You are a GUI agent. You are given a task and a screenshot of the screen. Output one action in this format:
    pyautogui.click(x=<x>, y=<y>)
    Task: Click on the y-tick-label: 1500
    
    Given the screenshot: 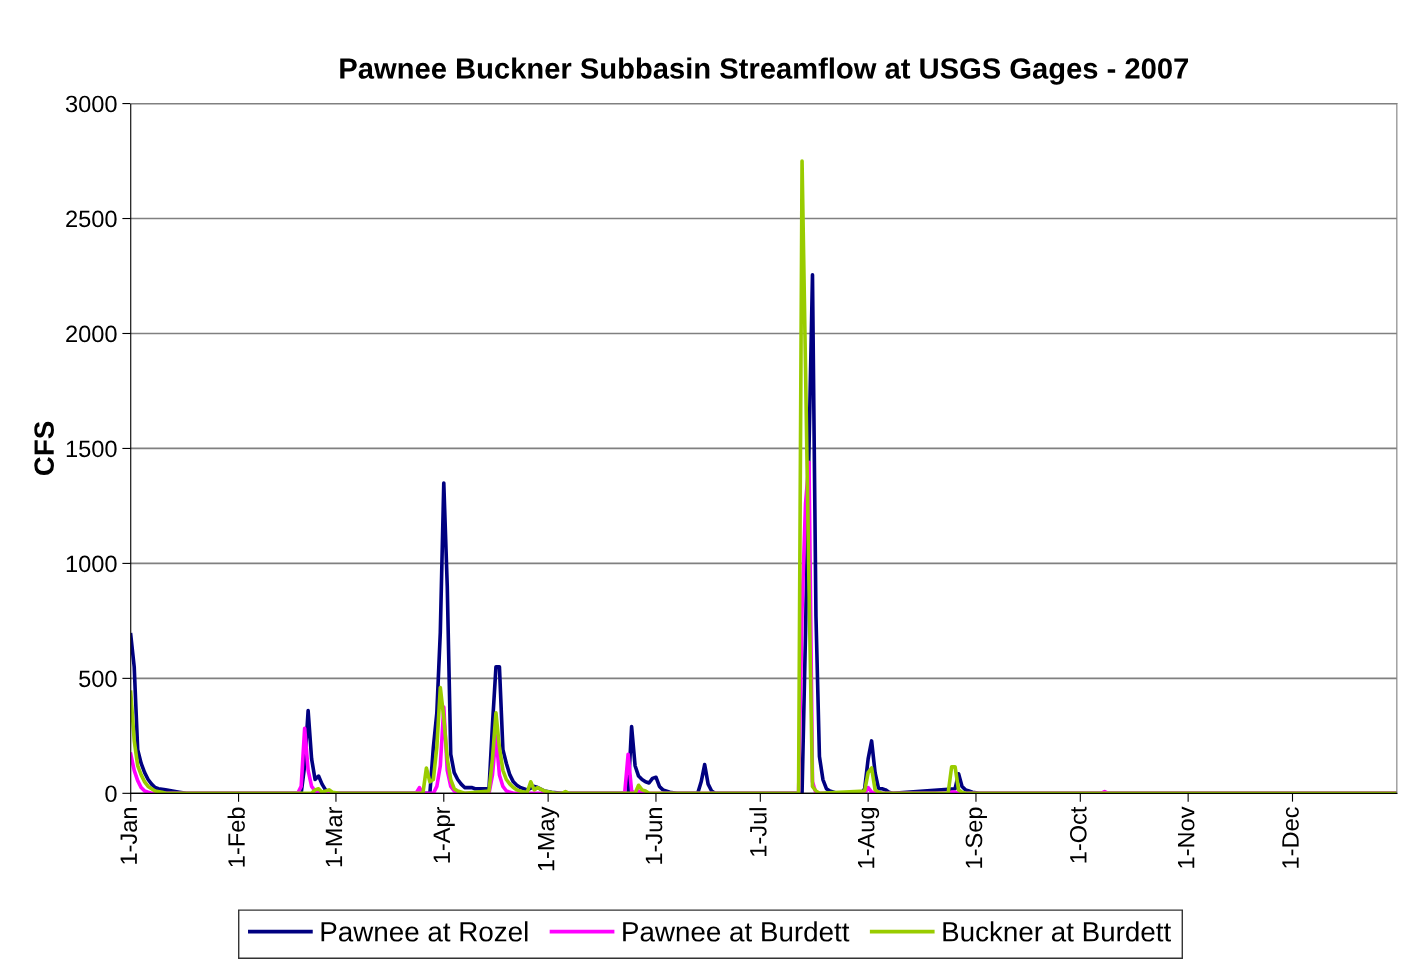 What is the action you would take?
    pyautogui.click(x=91, y=449)
    